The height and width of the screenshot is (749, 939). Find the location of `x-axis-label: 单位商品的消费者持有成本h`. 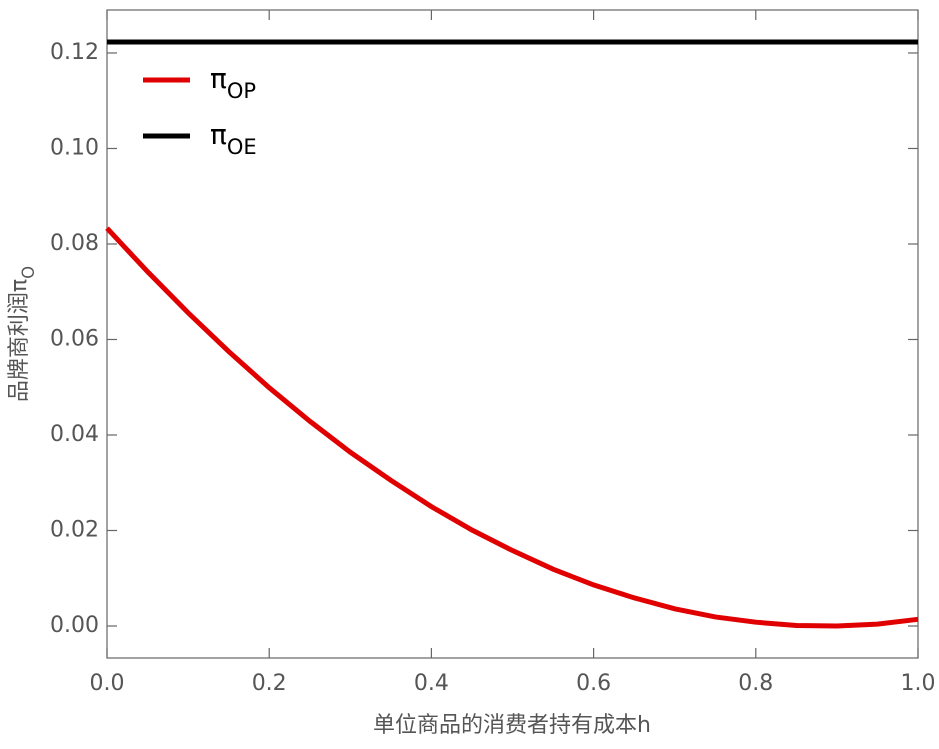

x-axis-label: 单位商品的消费者持有成本h is located at coordinates (512, 725).